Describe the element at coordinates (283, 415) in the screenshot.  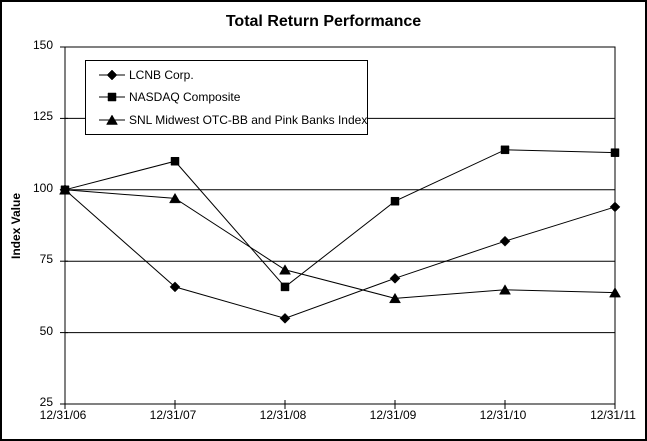
I see `x-tick-label: 12/31/08` at that location.